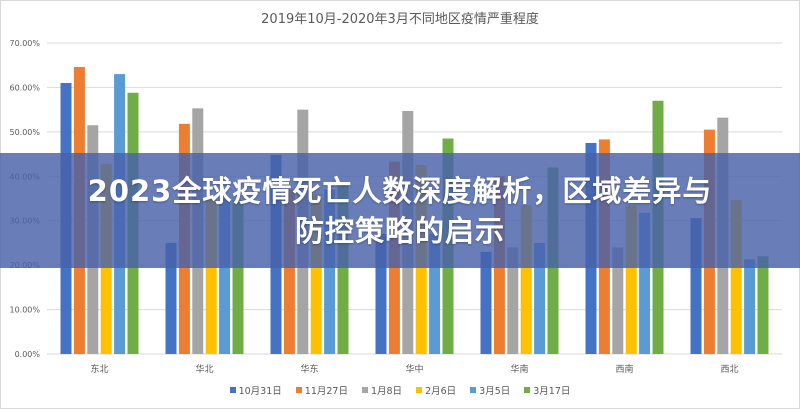  What do you see at coordinates (400, 190) in the screenshot?
I see `headline-line-1: 2023全球疫情死亡人数深度解析，区域差异与` at bounding box center [400, 190].